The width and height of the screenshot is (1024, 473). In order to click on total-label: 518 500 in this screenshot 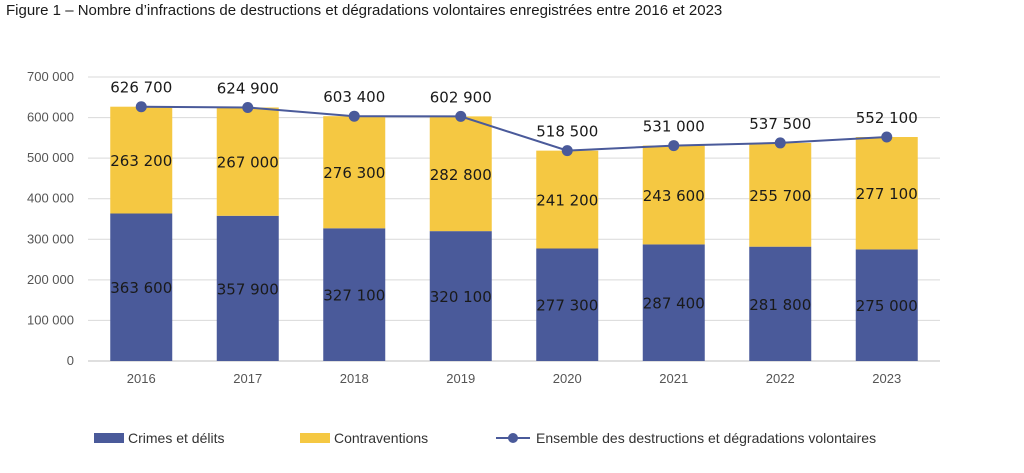, I will do `click(567, 132)`.